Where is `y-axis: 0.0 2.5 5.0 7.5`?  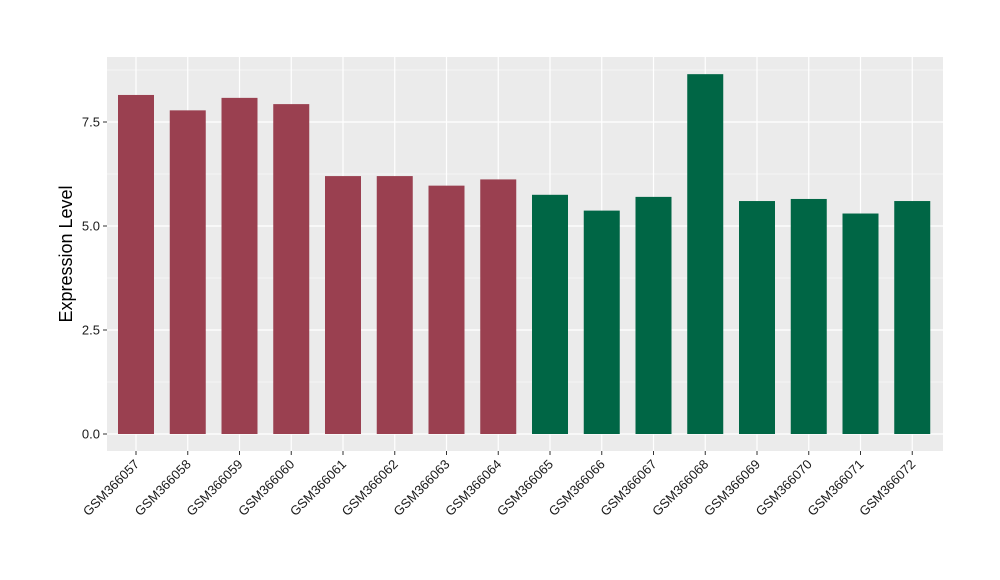 y-axis: 0.0 2.5 5.0 7.5 is located at coordinates (94, 278).